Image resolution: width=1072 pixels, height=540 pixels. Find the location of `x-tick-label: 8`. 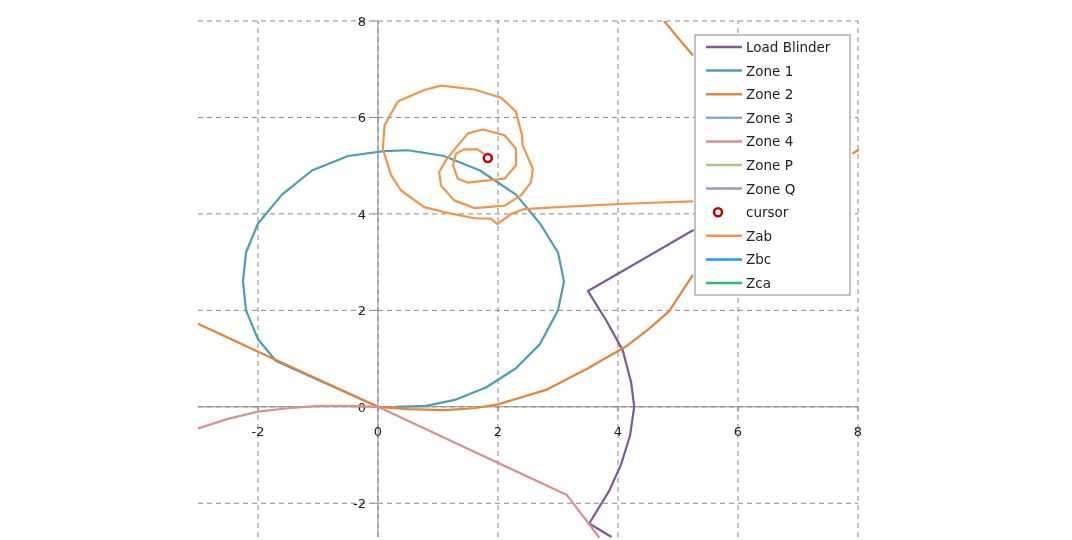

x-tick-label: 8 is located at coordinates (858, 431).